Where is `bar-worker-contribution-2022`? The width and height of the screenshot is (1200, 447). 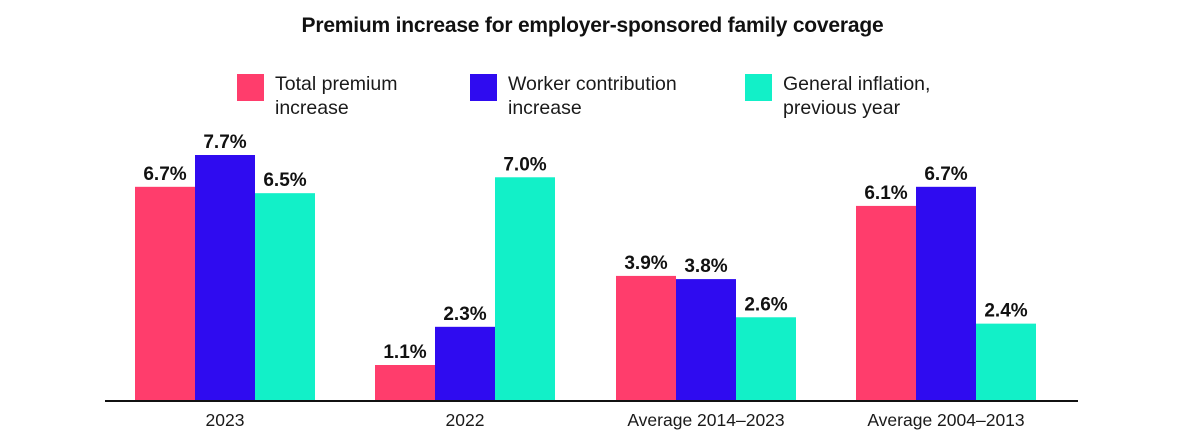
bar-worker-contribution-2022 is located at coordinates (465, 363).